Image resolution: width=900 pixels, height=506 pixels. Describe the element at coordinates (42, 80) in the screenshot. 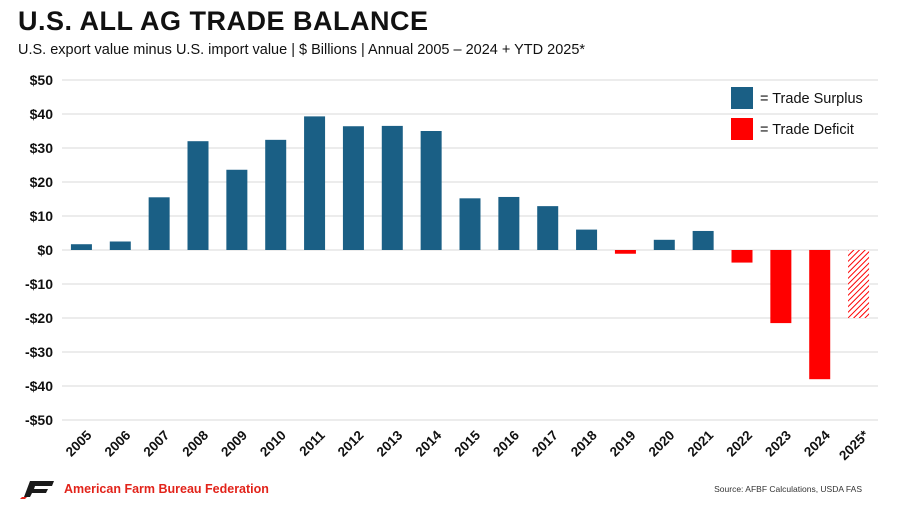

I see `y-tick-label: $50` at that location.